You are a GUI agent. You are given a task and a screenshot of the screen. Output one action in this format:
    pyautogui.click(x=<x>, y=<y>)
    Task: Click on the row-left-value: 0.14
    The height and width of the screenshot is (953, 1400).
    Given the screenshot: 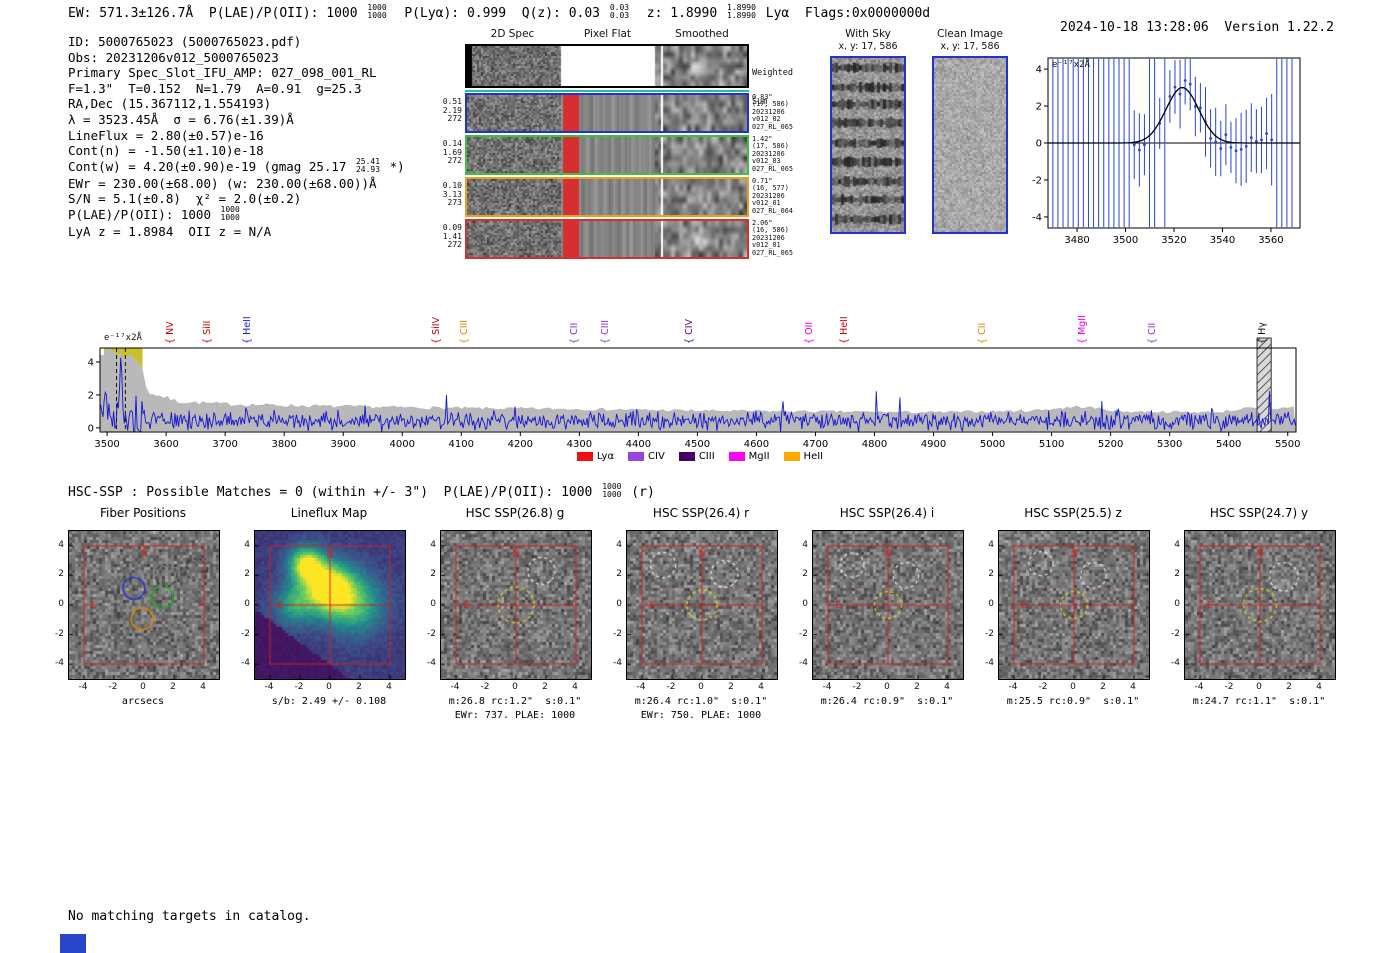 What is the action you would take?
    pyautogui.click(x=452, y=143)
    